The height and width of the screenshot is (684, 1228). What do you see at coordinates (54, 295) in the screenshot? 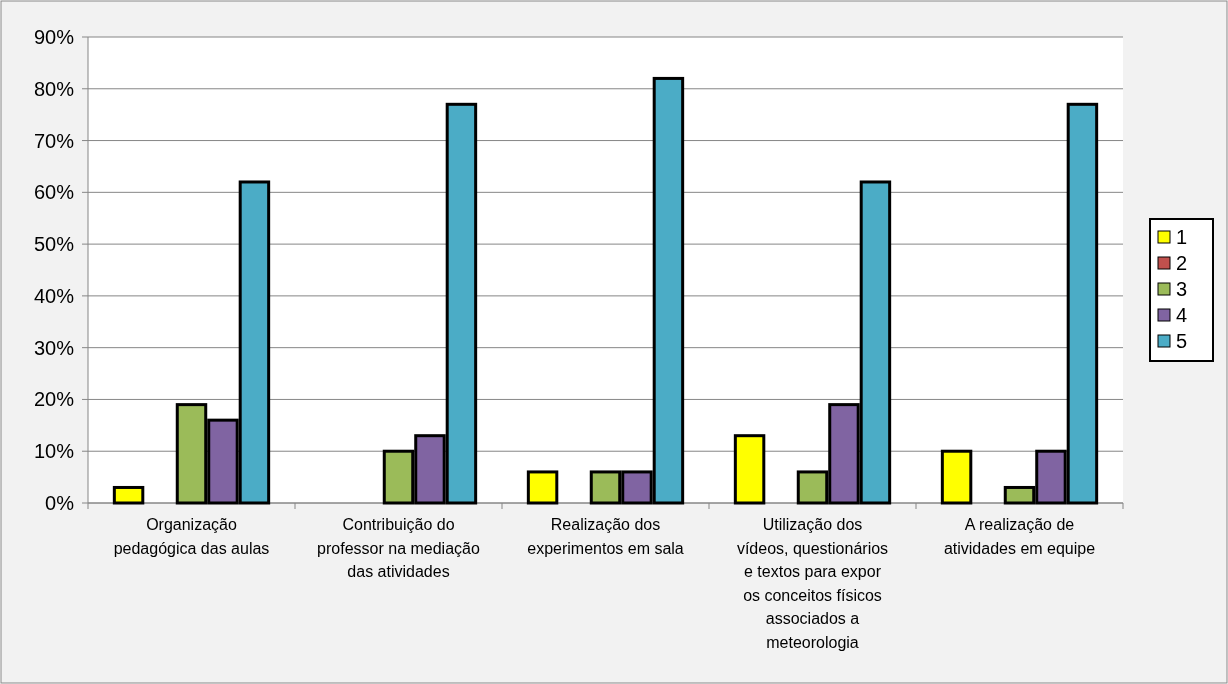
I see `y-tick-label: 40%` at bounding box center [54, 295].